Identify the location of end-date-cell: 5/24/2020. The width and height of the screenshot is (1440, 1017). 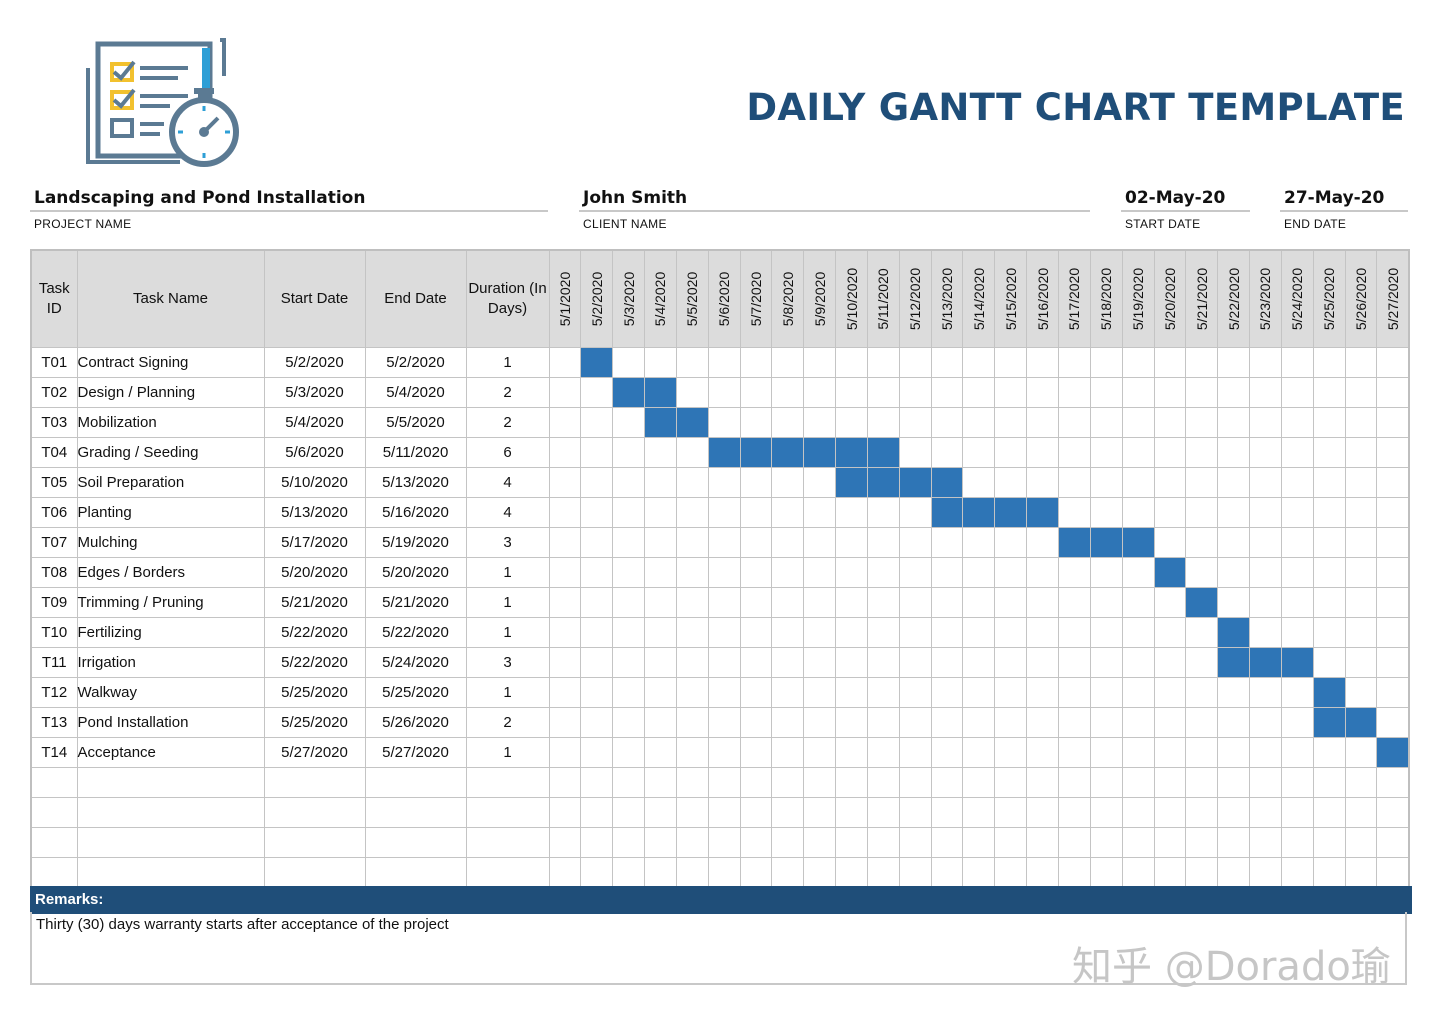
(415, 662).